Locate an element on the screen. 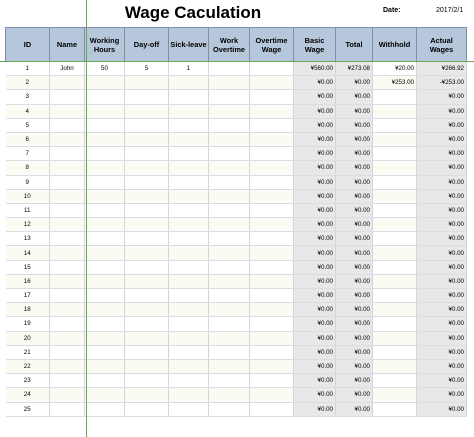 The height and width of the screenshot is (437, 474). cell-id: 15 is located at coordinates (27, 267).